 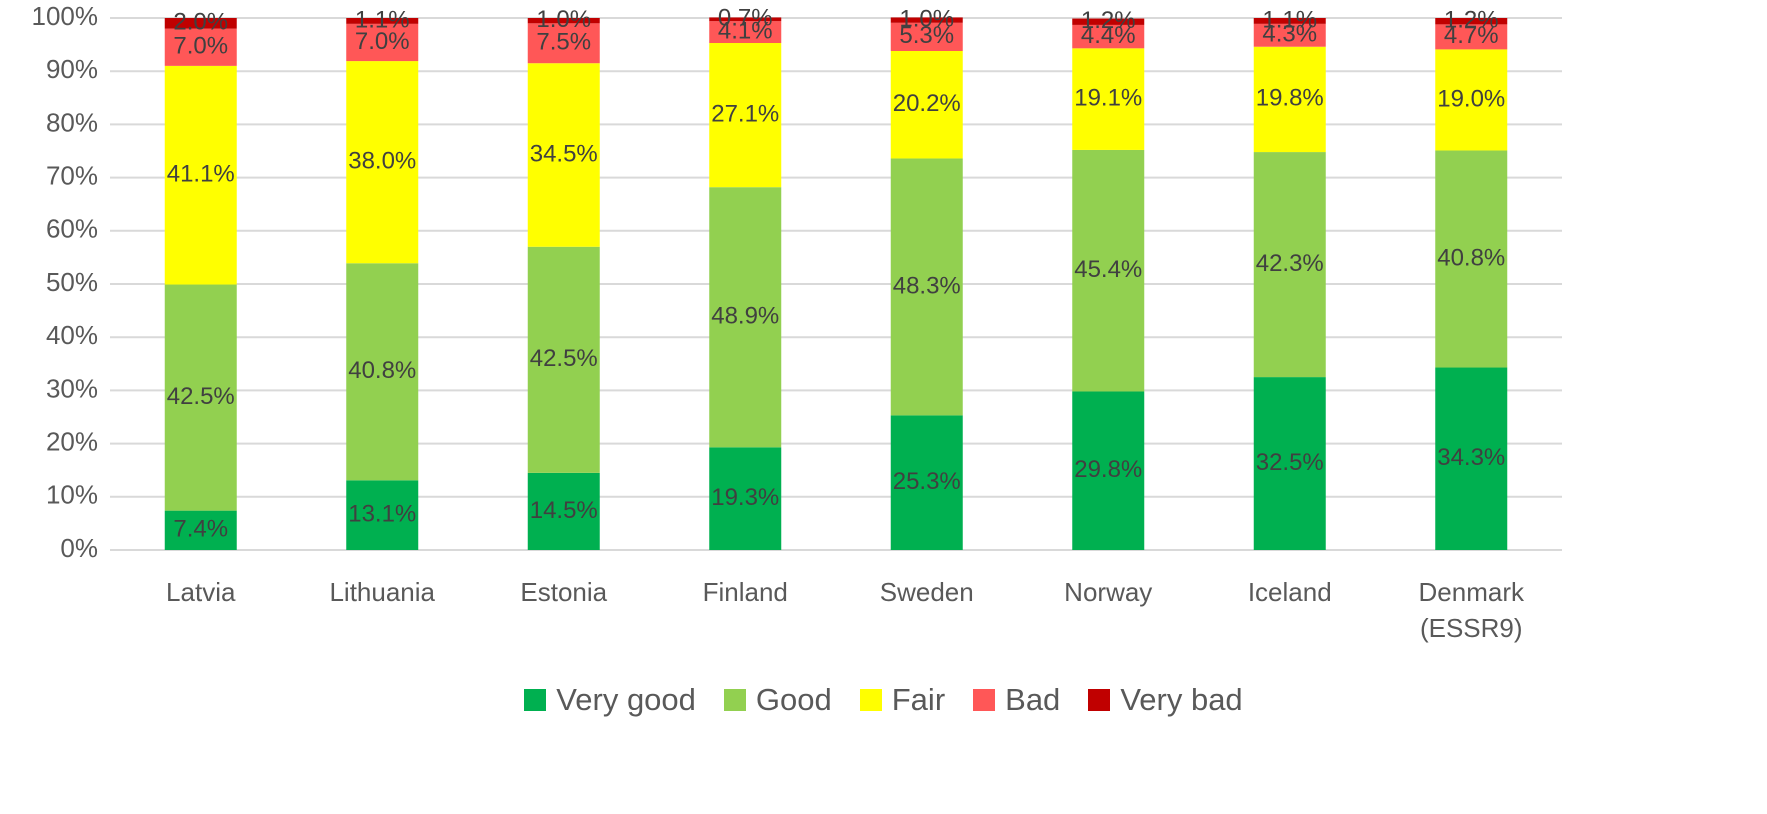 What do you see at coordinates (72, 495) in the screenshot?
I see `y-tick-label: 10%` at bounding box center [72, 495].